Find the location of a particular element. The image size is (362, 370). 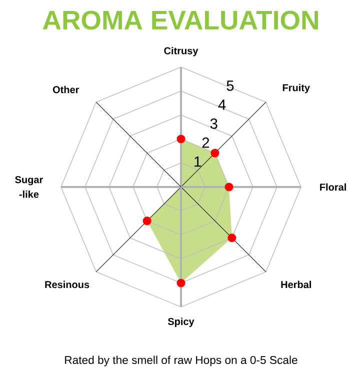

y-tick-label: 4 is located at coordinates (222, 105).